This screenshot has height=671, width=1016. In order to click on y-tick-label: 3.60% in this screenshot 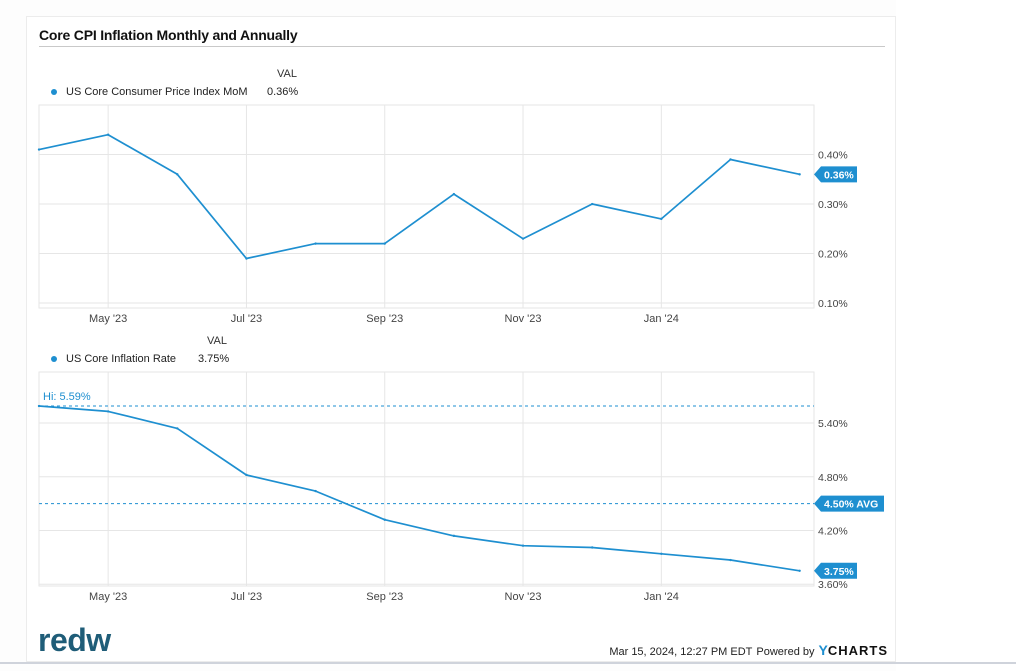, I will do `click(833, 585)`.